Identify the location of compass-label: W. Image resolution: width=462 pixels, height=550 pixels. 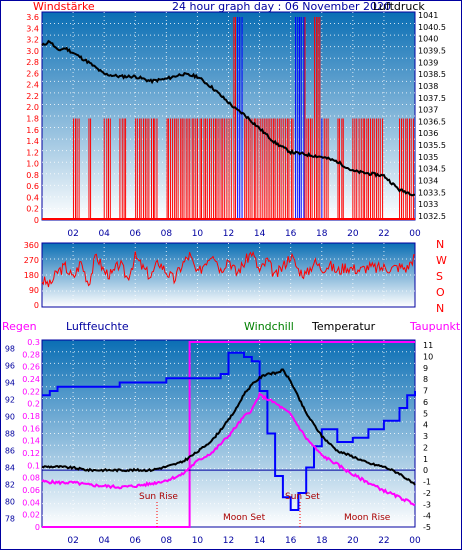
(441, 260).